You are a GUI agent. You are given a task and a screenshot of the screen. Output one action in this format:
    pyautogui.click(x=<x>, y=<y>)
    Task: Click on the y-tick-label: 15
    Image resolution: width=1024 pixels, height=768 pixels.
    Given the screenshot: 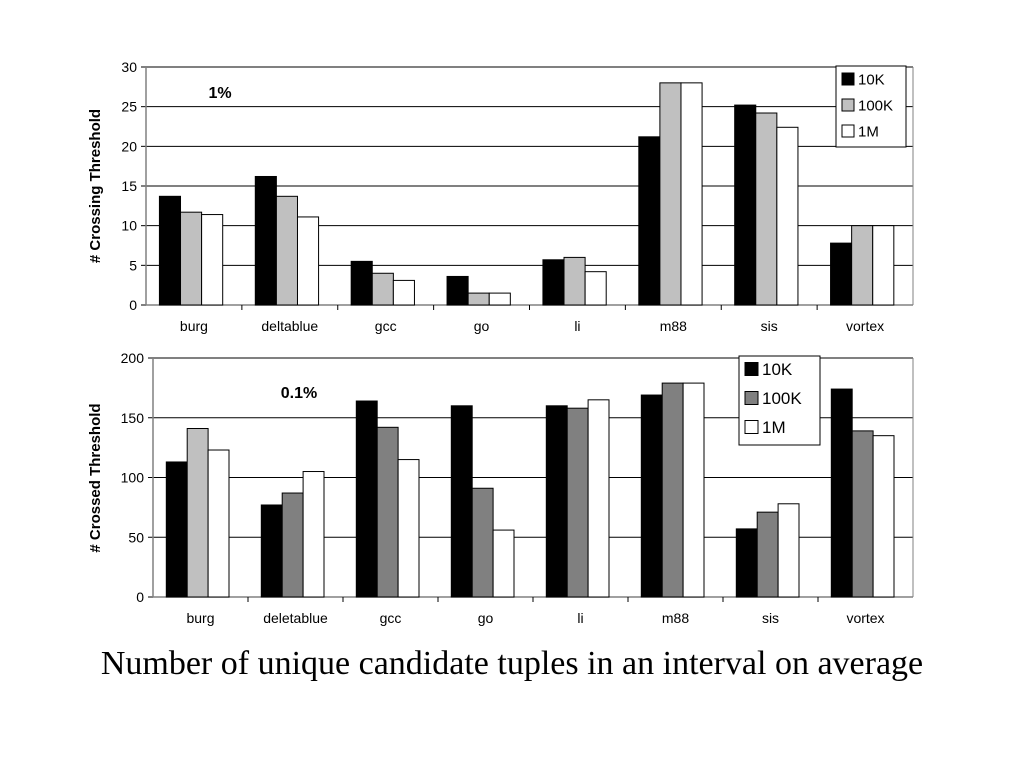 What is the action you would take?
    pyautogui.click(x=129, y=186)
    